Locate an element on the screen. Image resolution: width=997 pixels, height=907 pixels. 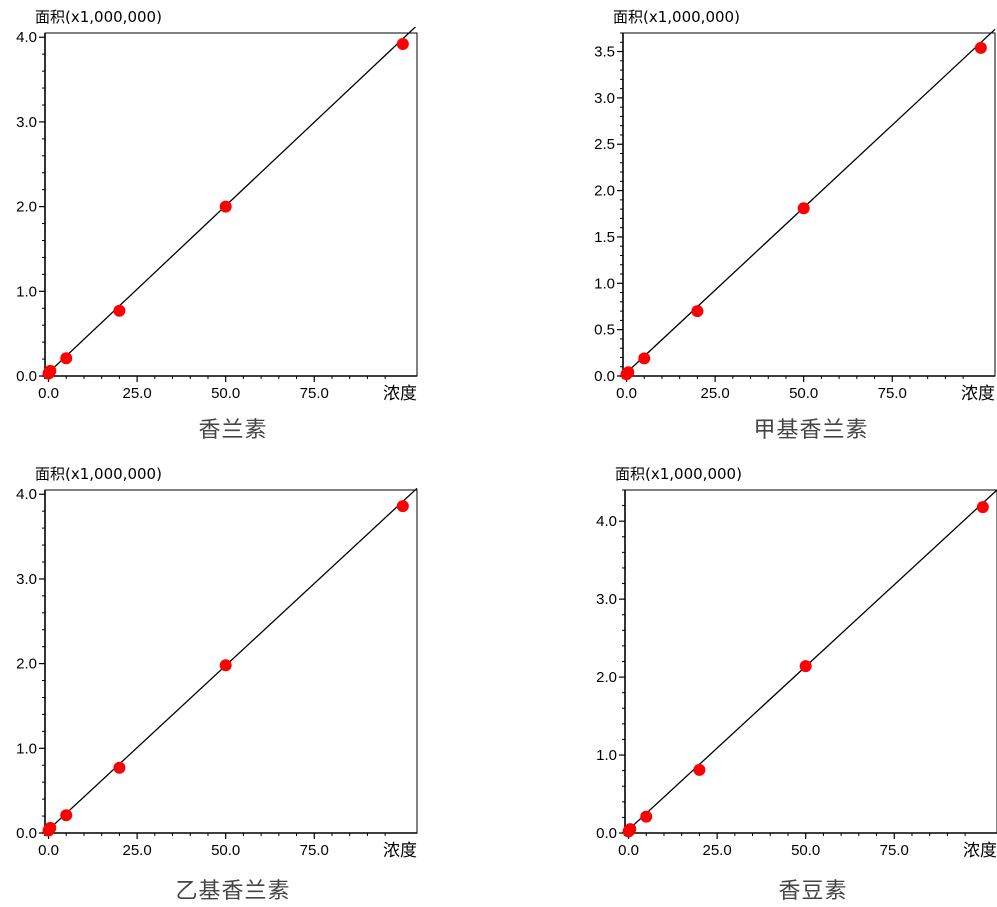
y-tick-label: 2.5 is located at coordinates (604, 144).